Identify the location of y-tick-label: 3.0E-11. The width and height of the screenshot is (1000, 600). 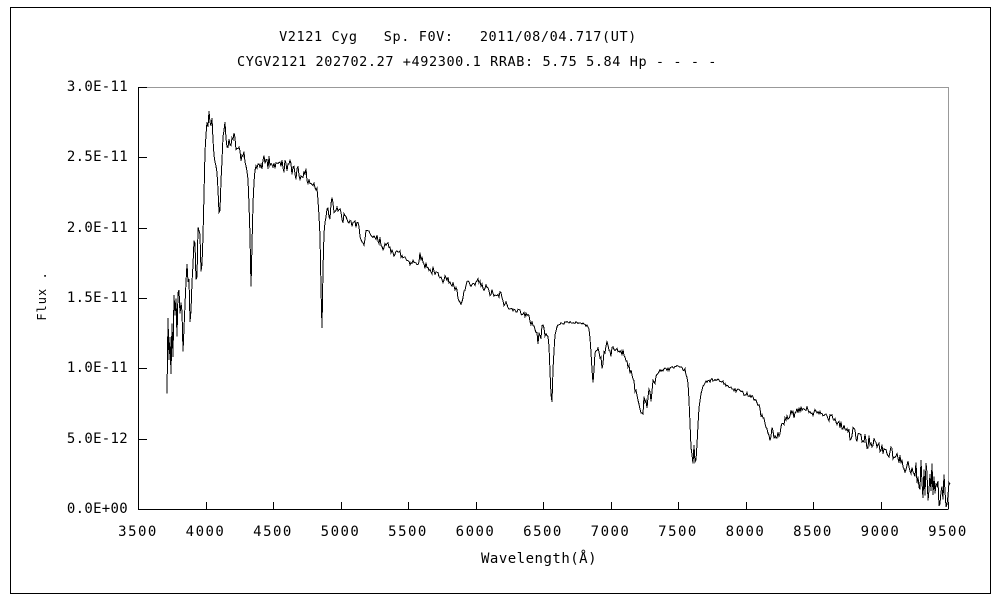
(97, 87).